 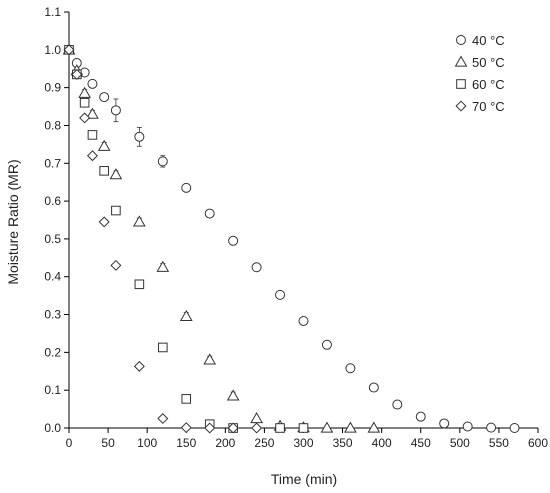 What do you see at coordinates (52, 12) in the screenshot?
I see `y-tick-label: 1.1` at bounding box center [52, 12].